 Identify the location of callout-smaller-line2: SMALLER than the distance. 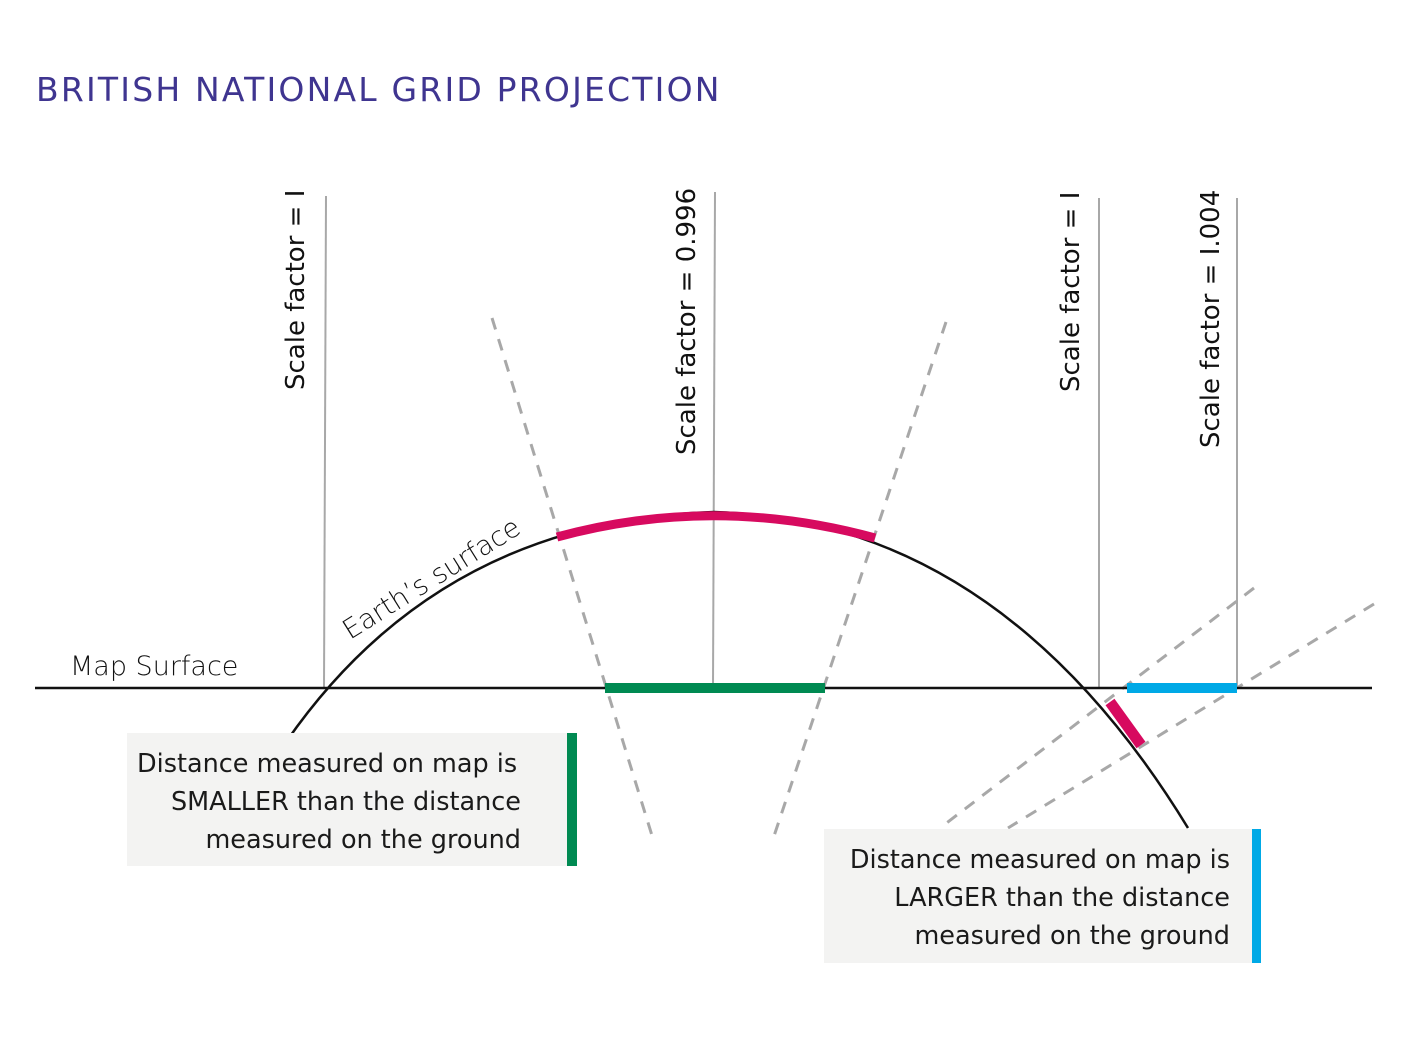
(345, 802).